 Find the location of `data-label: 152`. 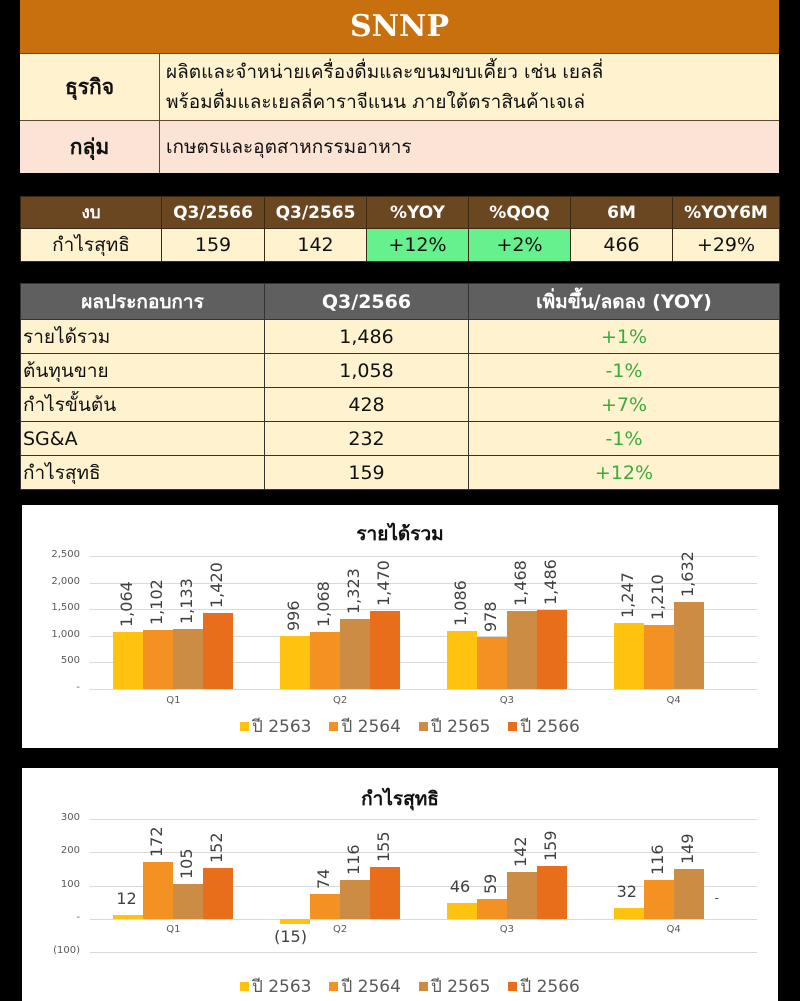

data-label: 152 is located at coordinates (217, 848).